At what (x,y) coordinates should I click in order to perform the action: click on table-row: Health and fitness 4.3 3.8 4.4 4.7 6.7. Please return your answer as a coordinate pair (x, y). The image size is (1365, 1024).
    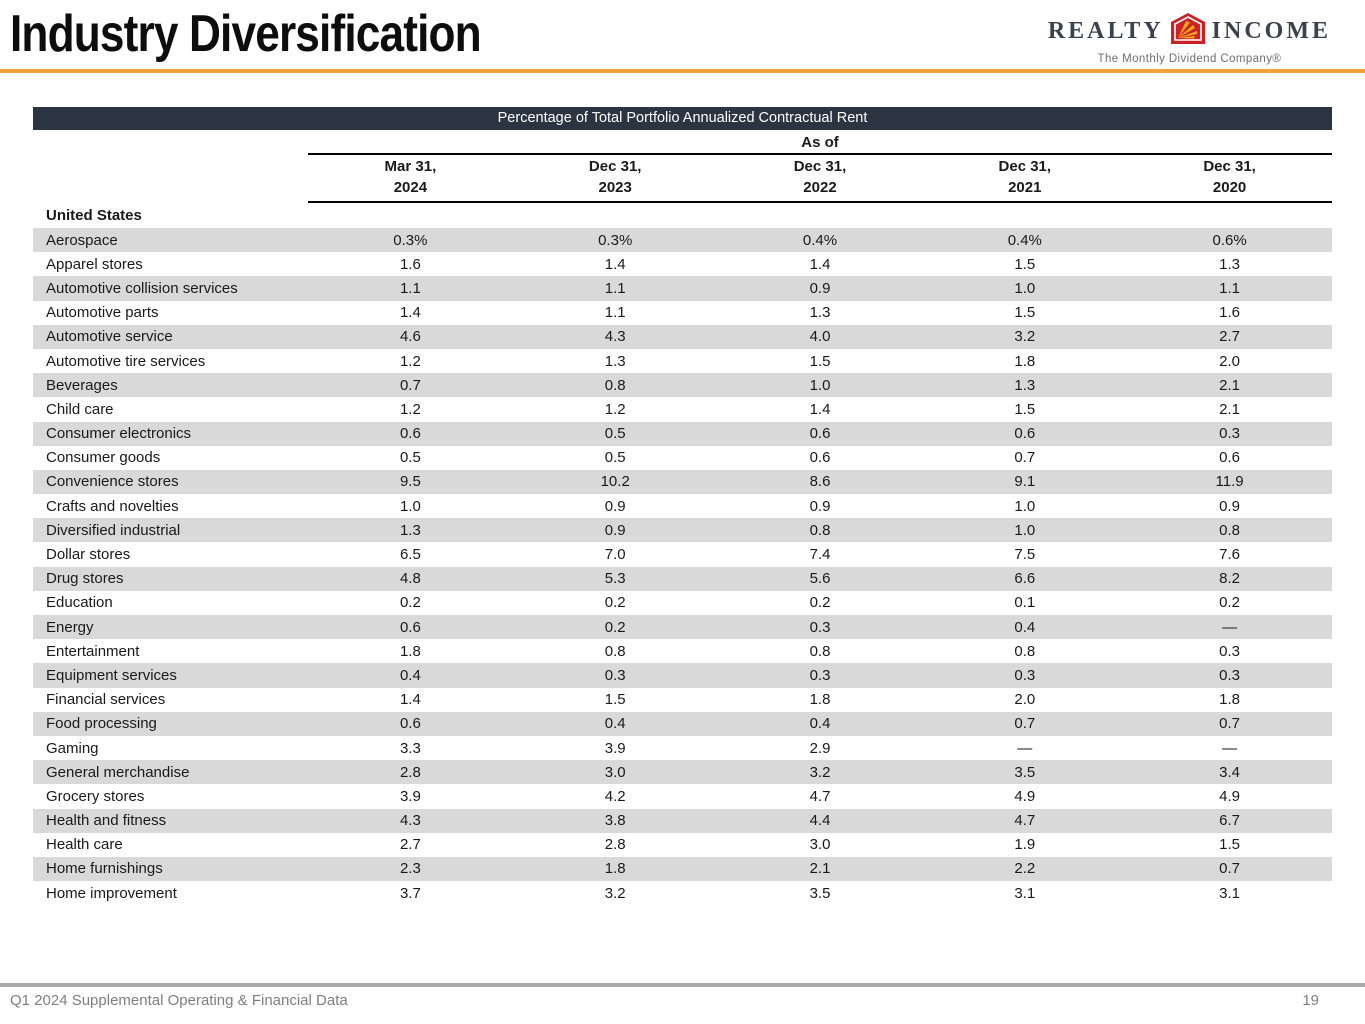
    Looking at the image, I should click on (682, 820).